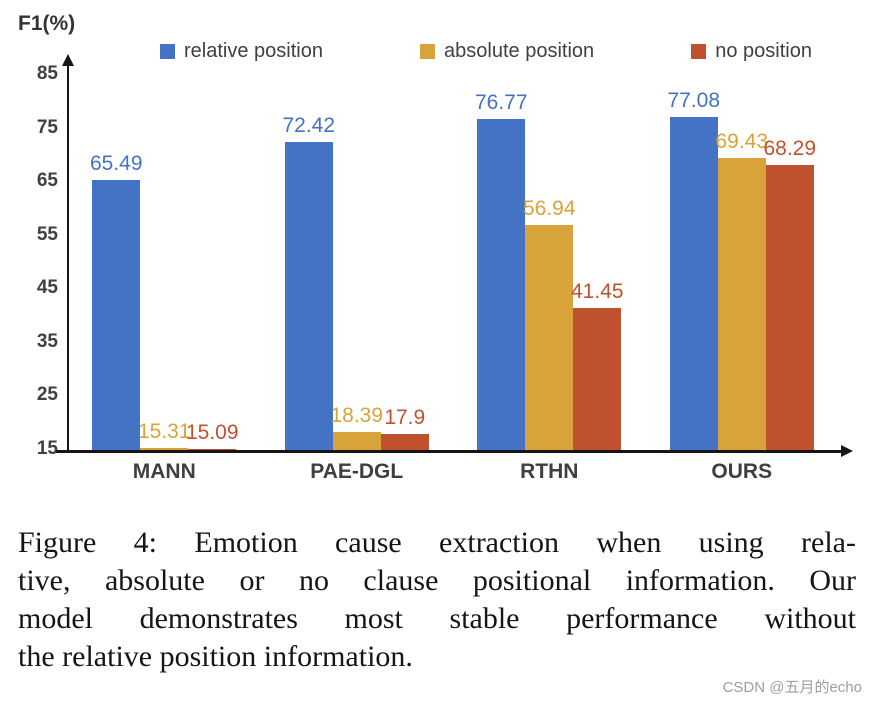 The image size is (876, 705). I want to click on bar-rthn-no-position, so click(597, 379).